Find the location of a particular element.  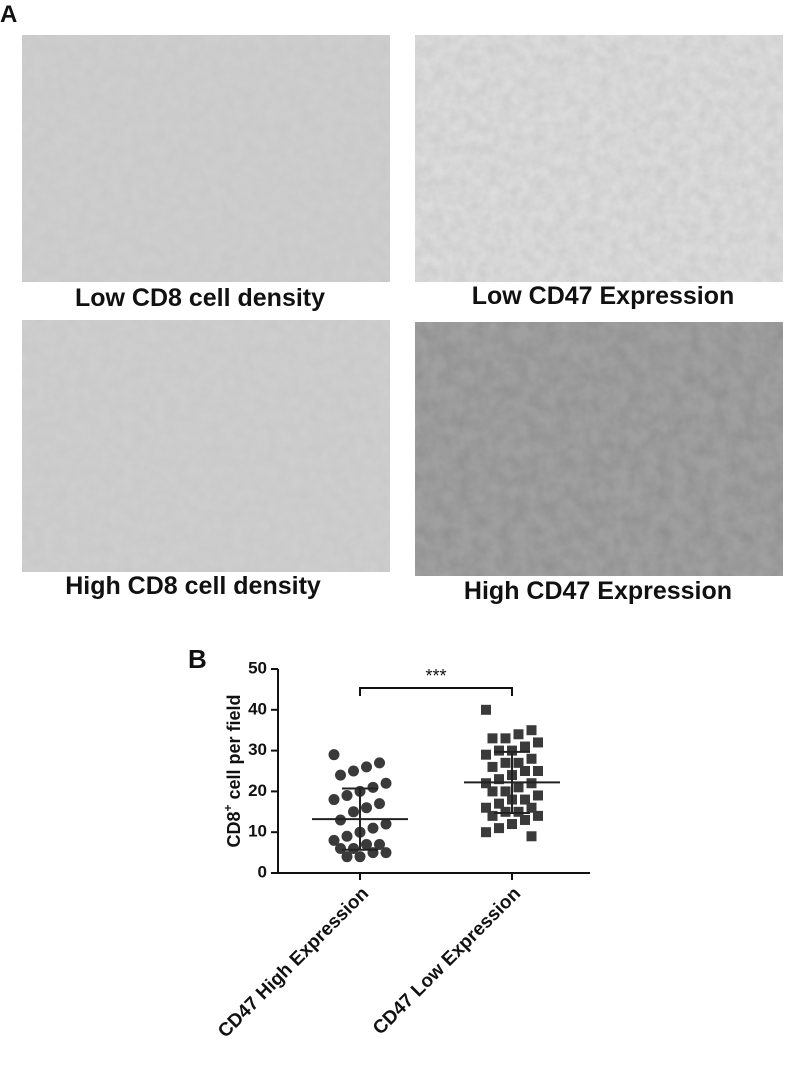

y-axis-label: CD8+ cell per field is located at coordinates (232, 770).